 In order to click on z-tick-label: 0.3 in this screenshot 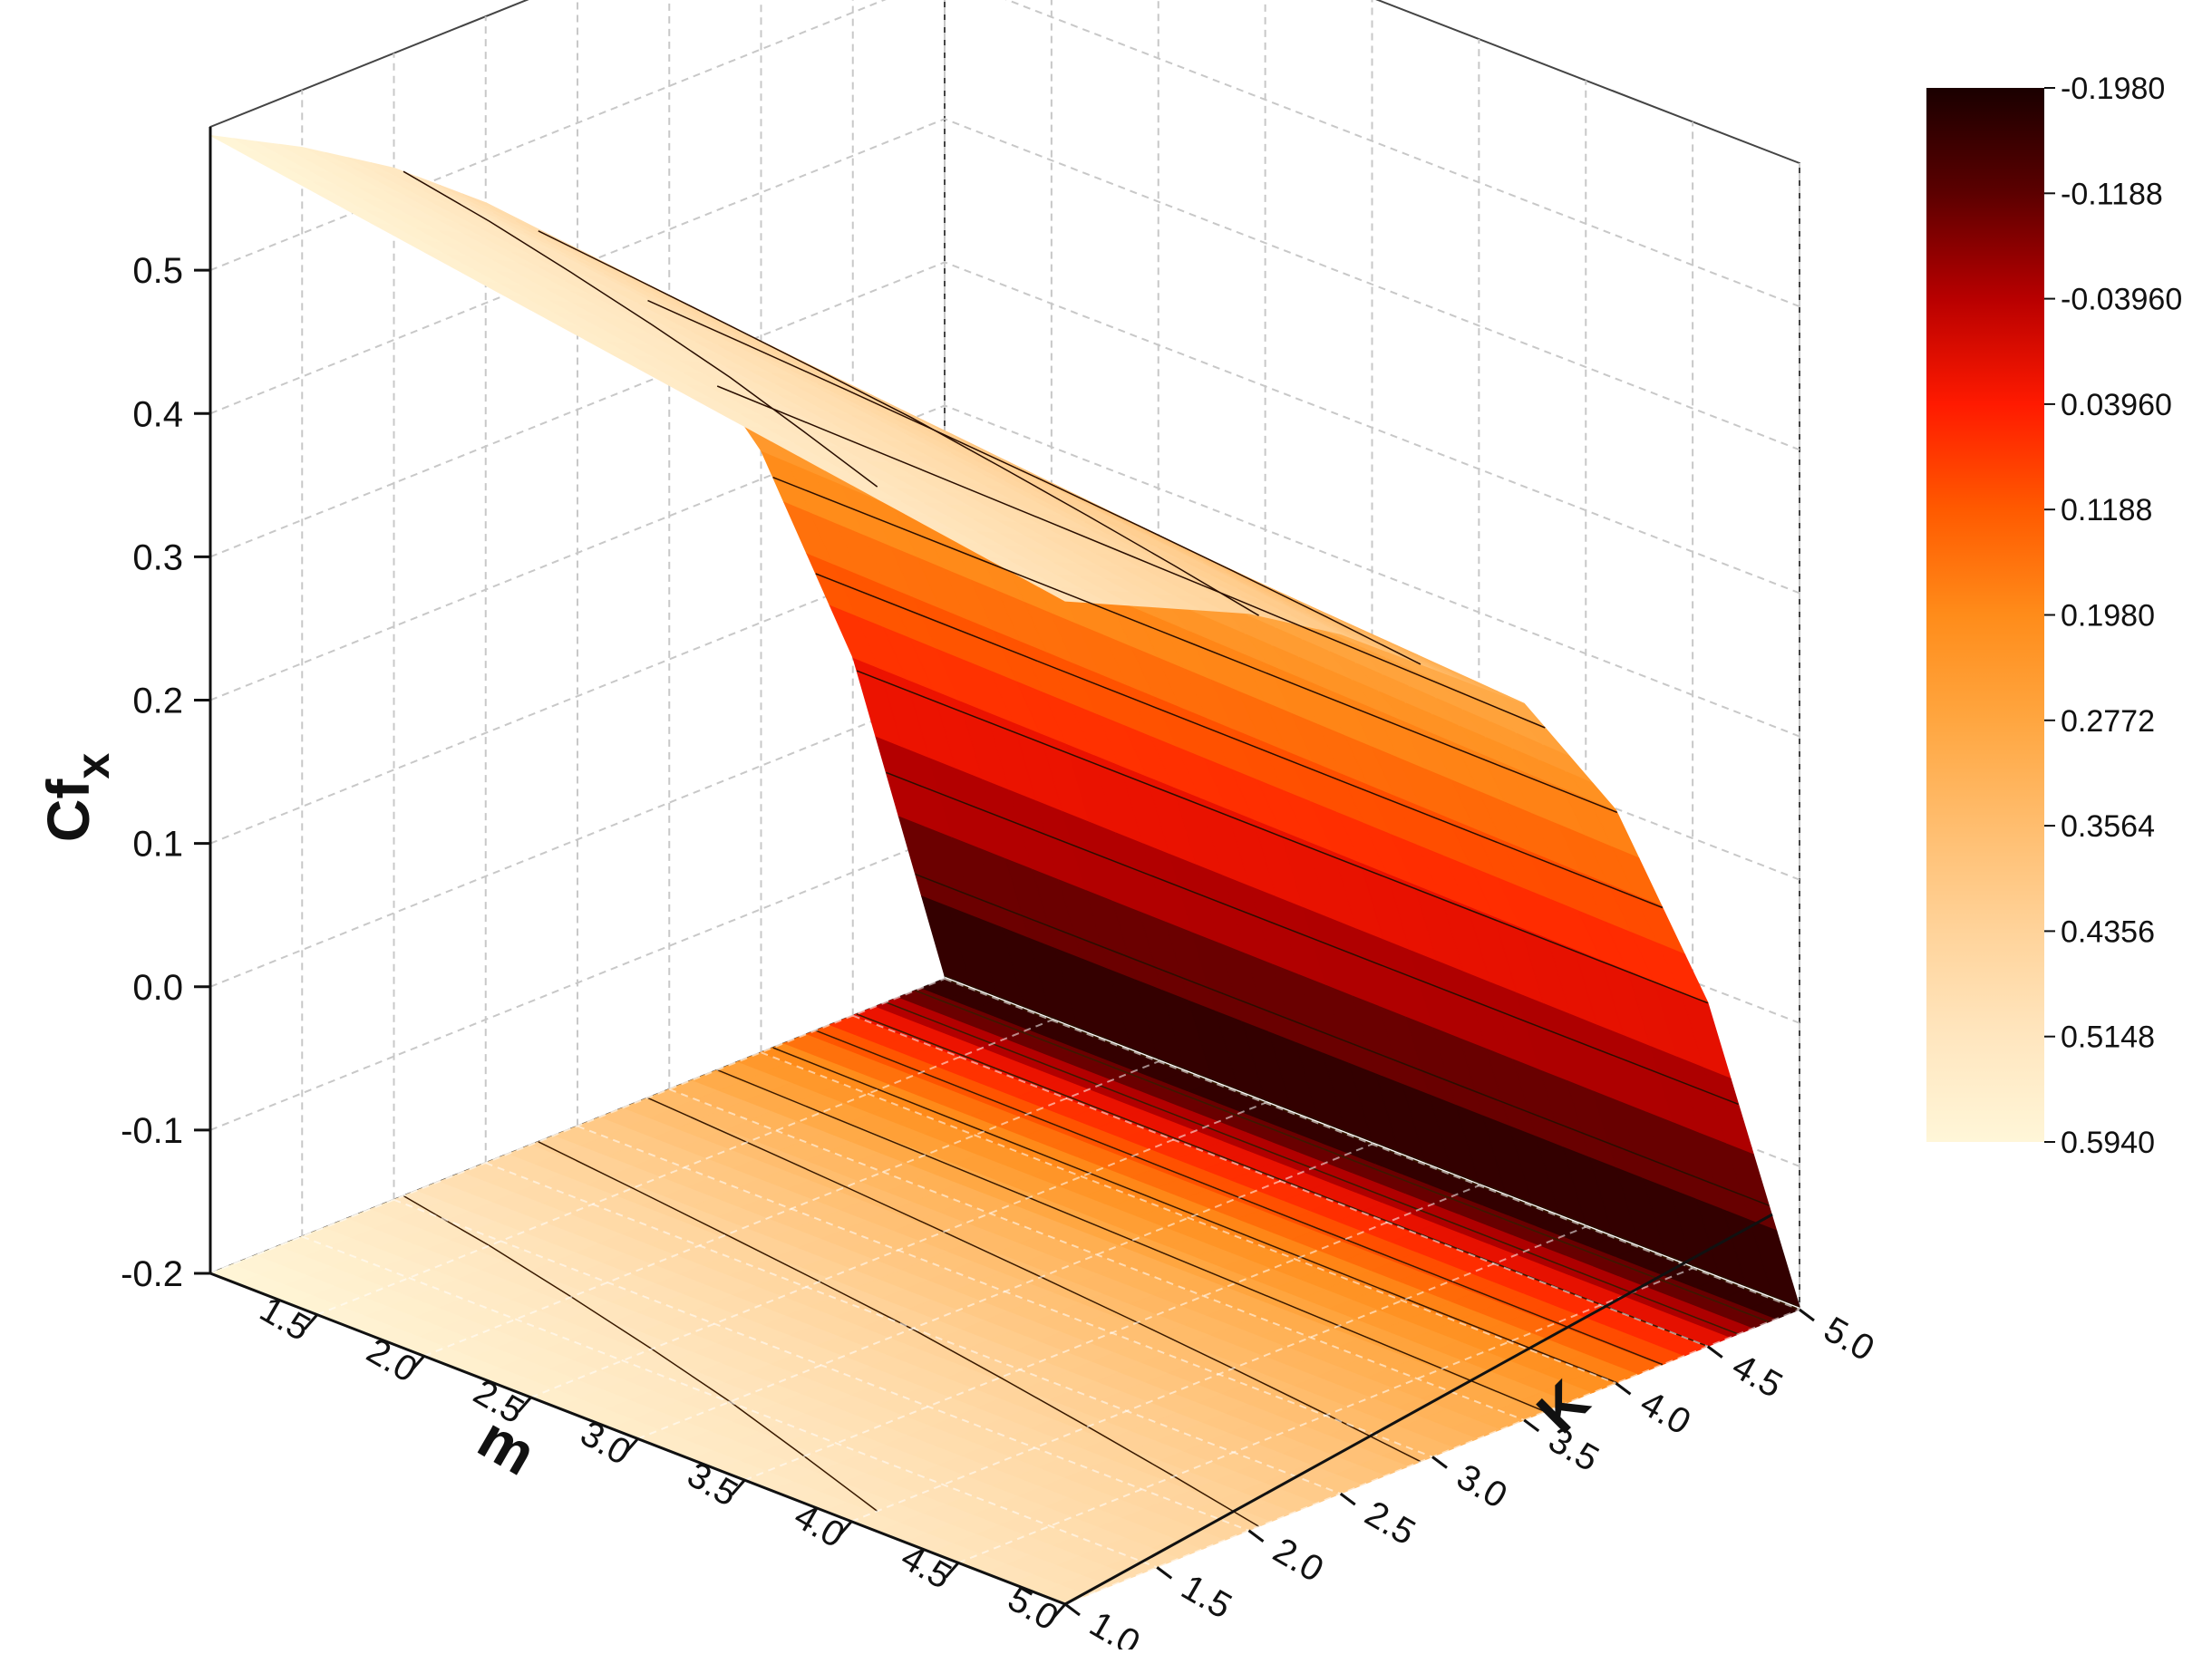, I will do `click(157, 557)`.